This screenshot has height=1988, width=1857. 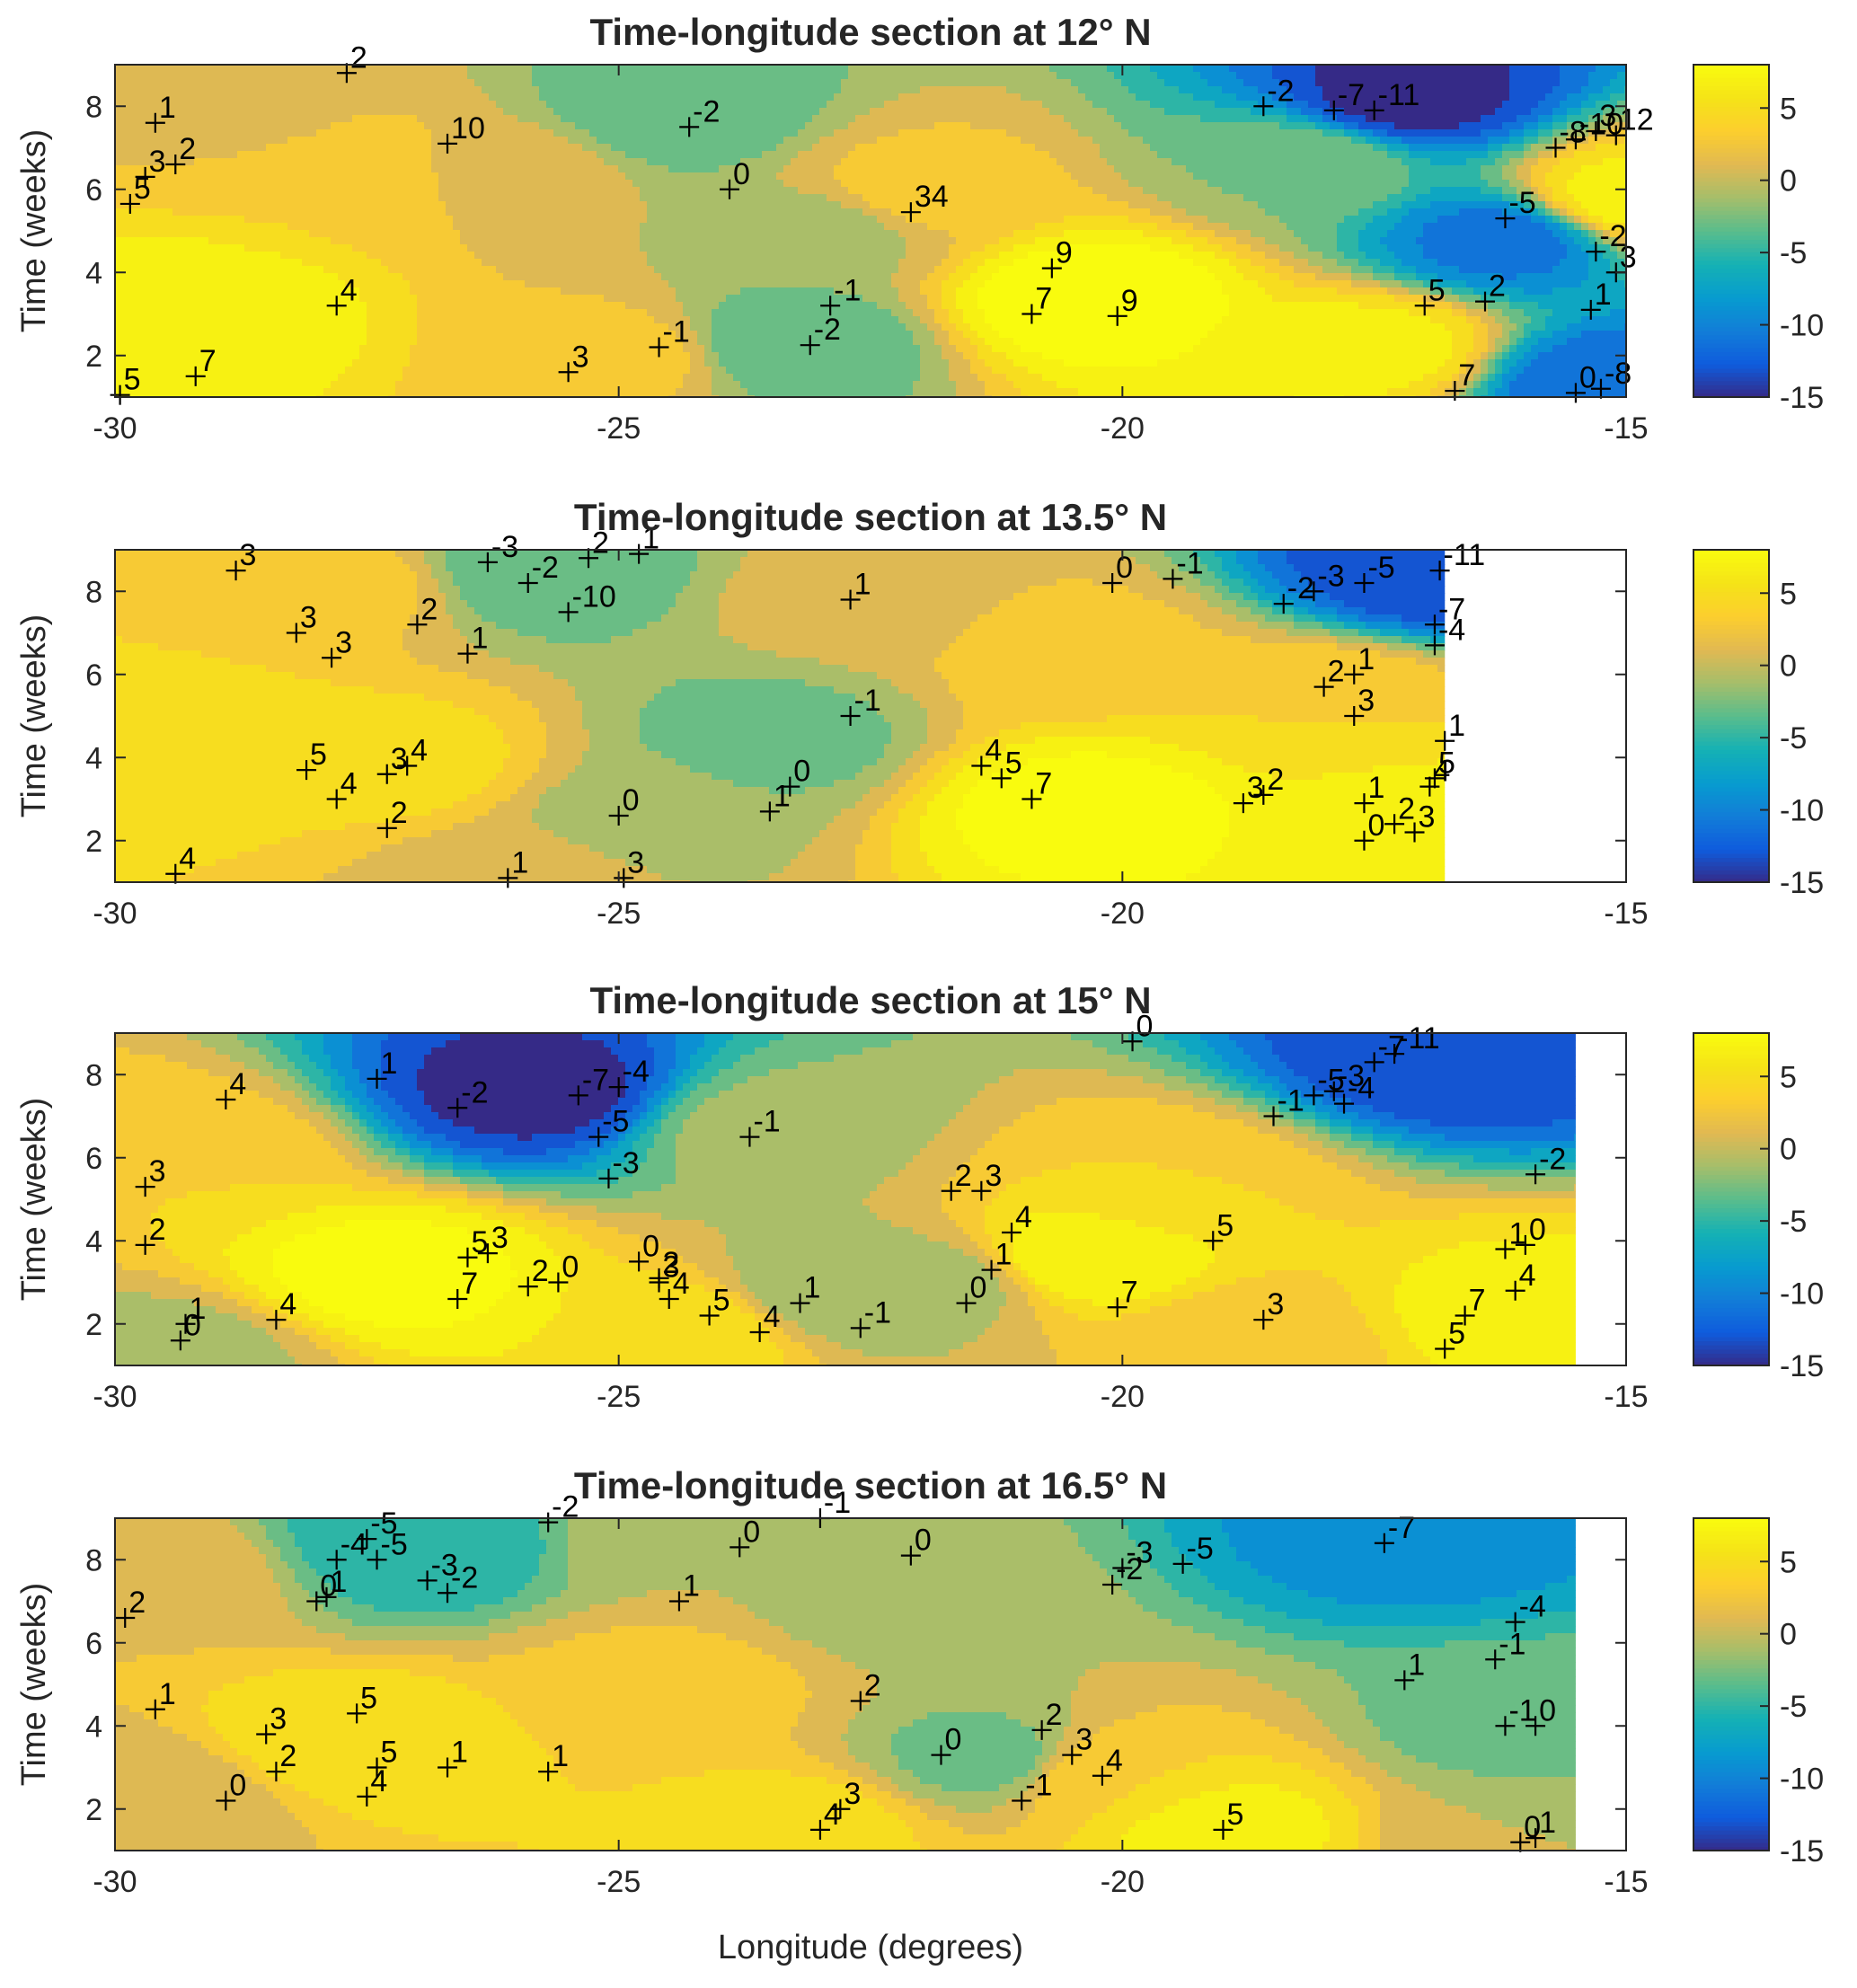 I want to click on contour-marker: -2, so click(x=699, y=115).